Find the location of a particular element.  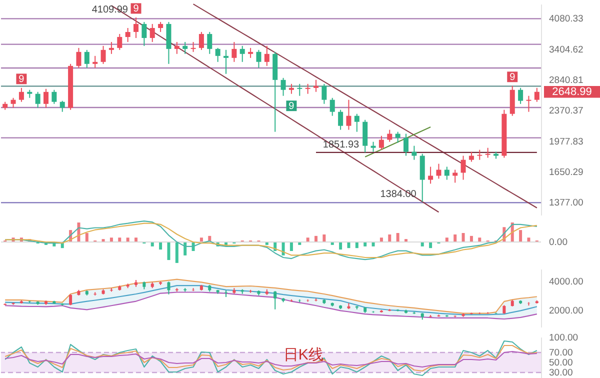

y-tick-label: 70.00 is located at coordinates (561, 353).